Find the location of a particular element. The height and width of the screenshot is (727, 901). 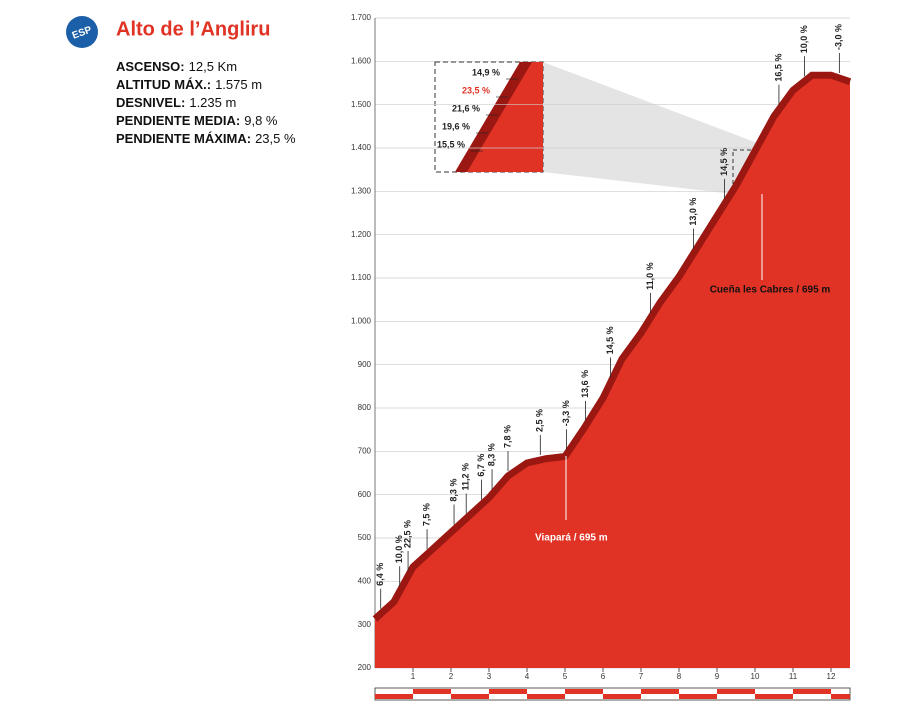

gradient-label: 22,5 % is located at coordinates (407, 534).